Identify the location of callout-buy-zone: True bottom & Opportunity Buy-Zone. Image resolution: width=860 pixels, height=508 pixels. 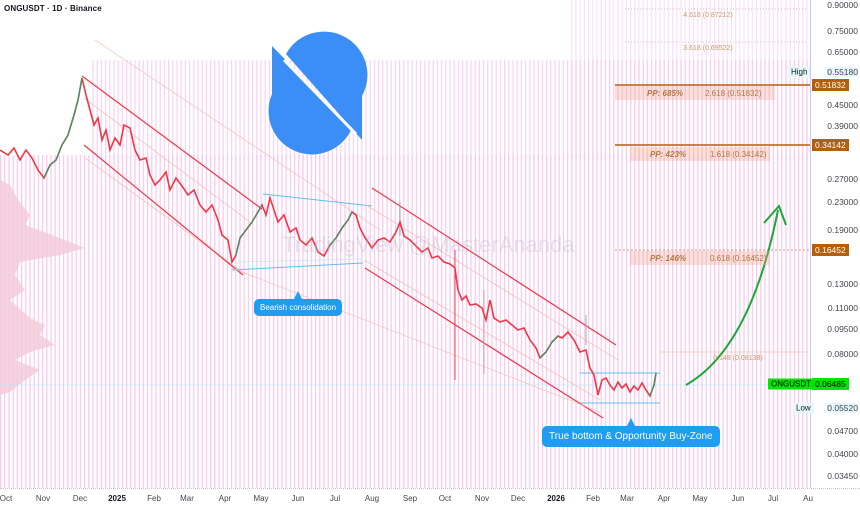
(631, 432).